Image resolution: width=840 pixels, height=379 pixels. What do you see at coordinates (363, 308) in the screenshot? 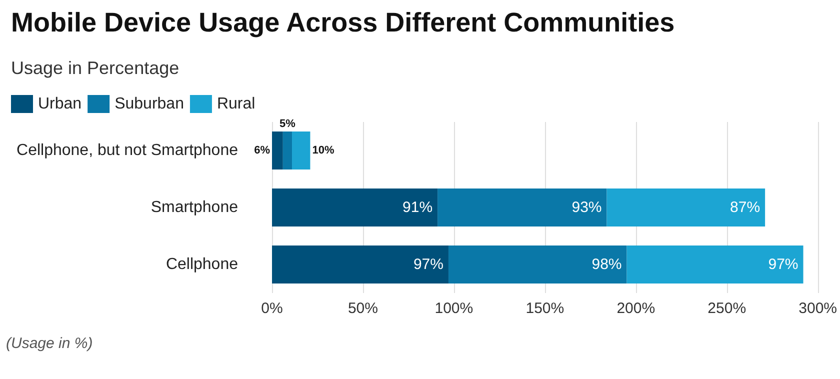
I see `x-tick-label: 50%` at bounding box center [363, 308].